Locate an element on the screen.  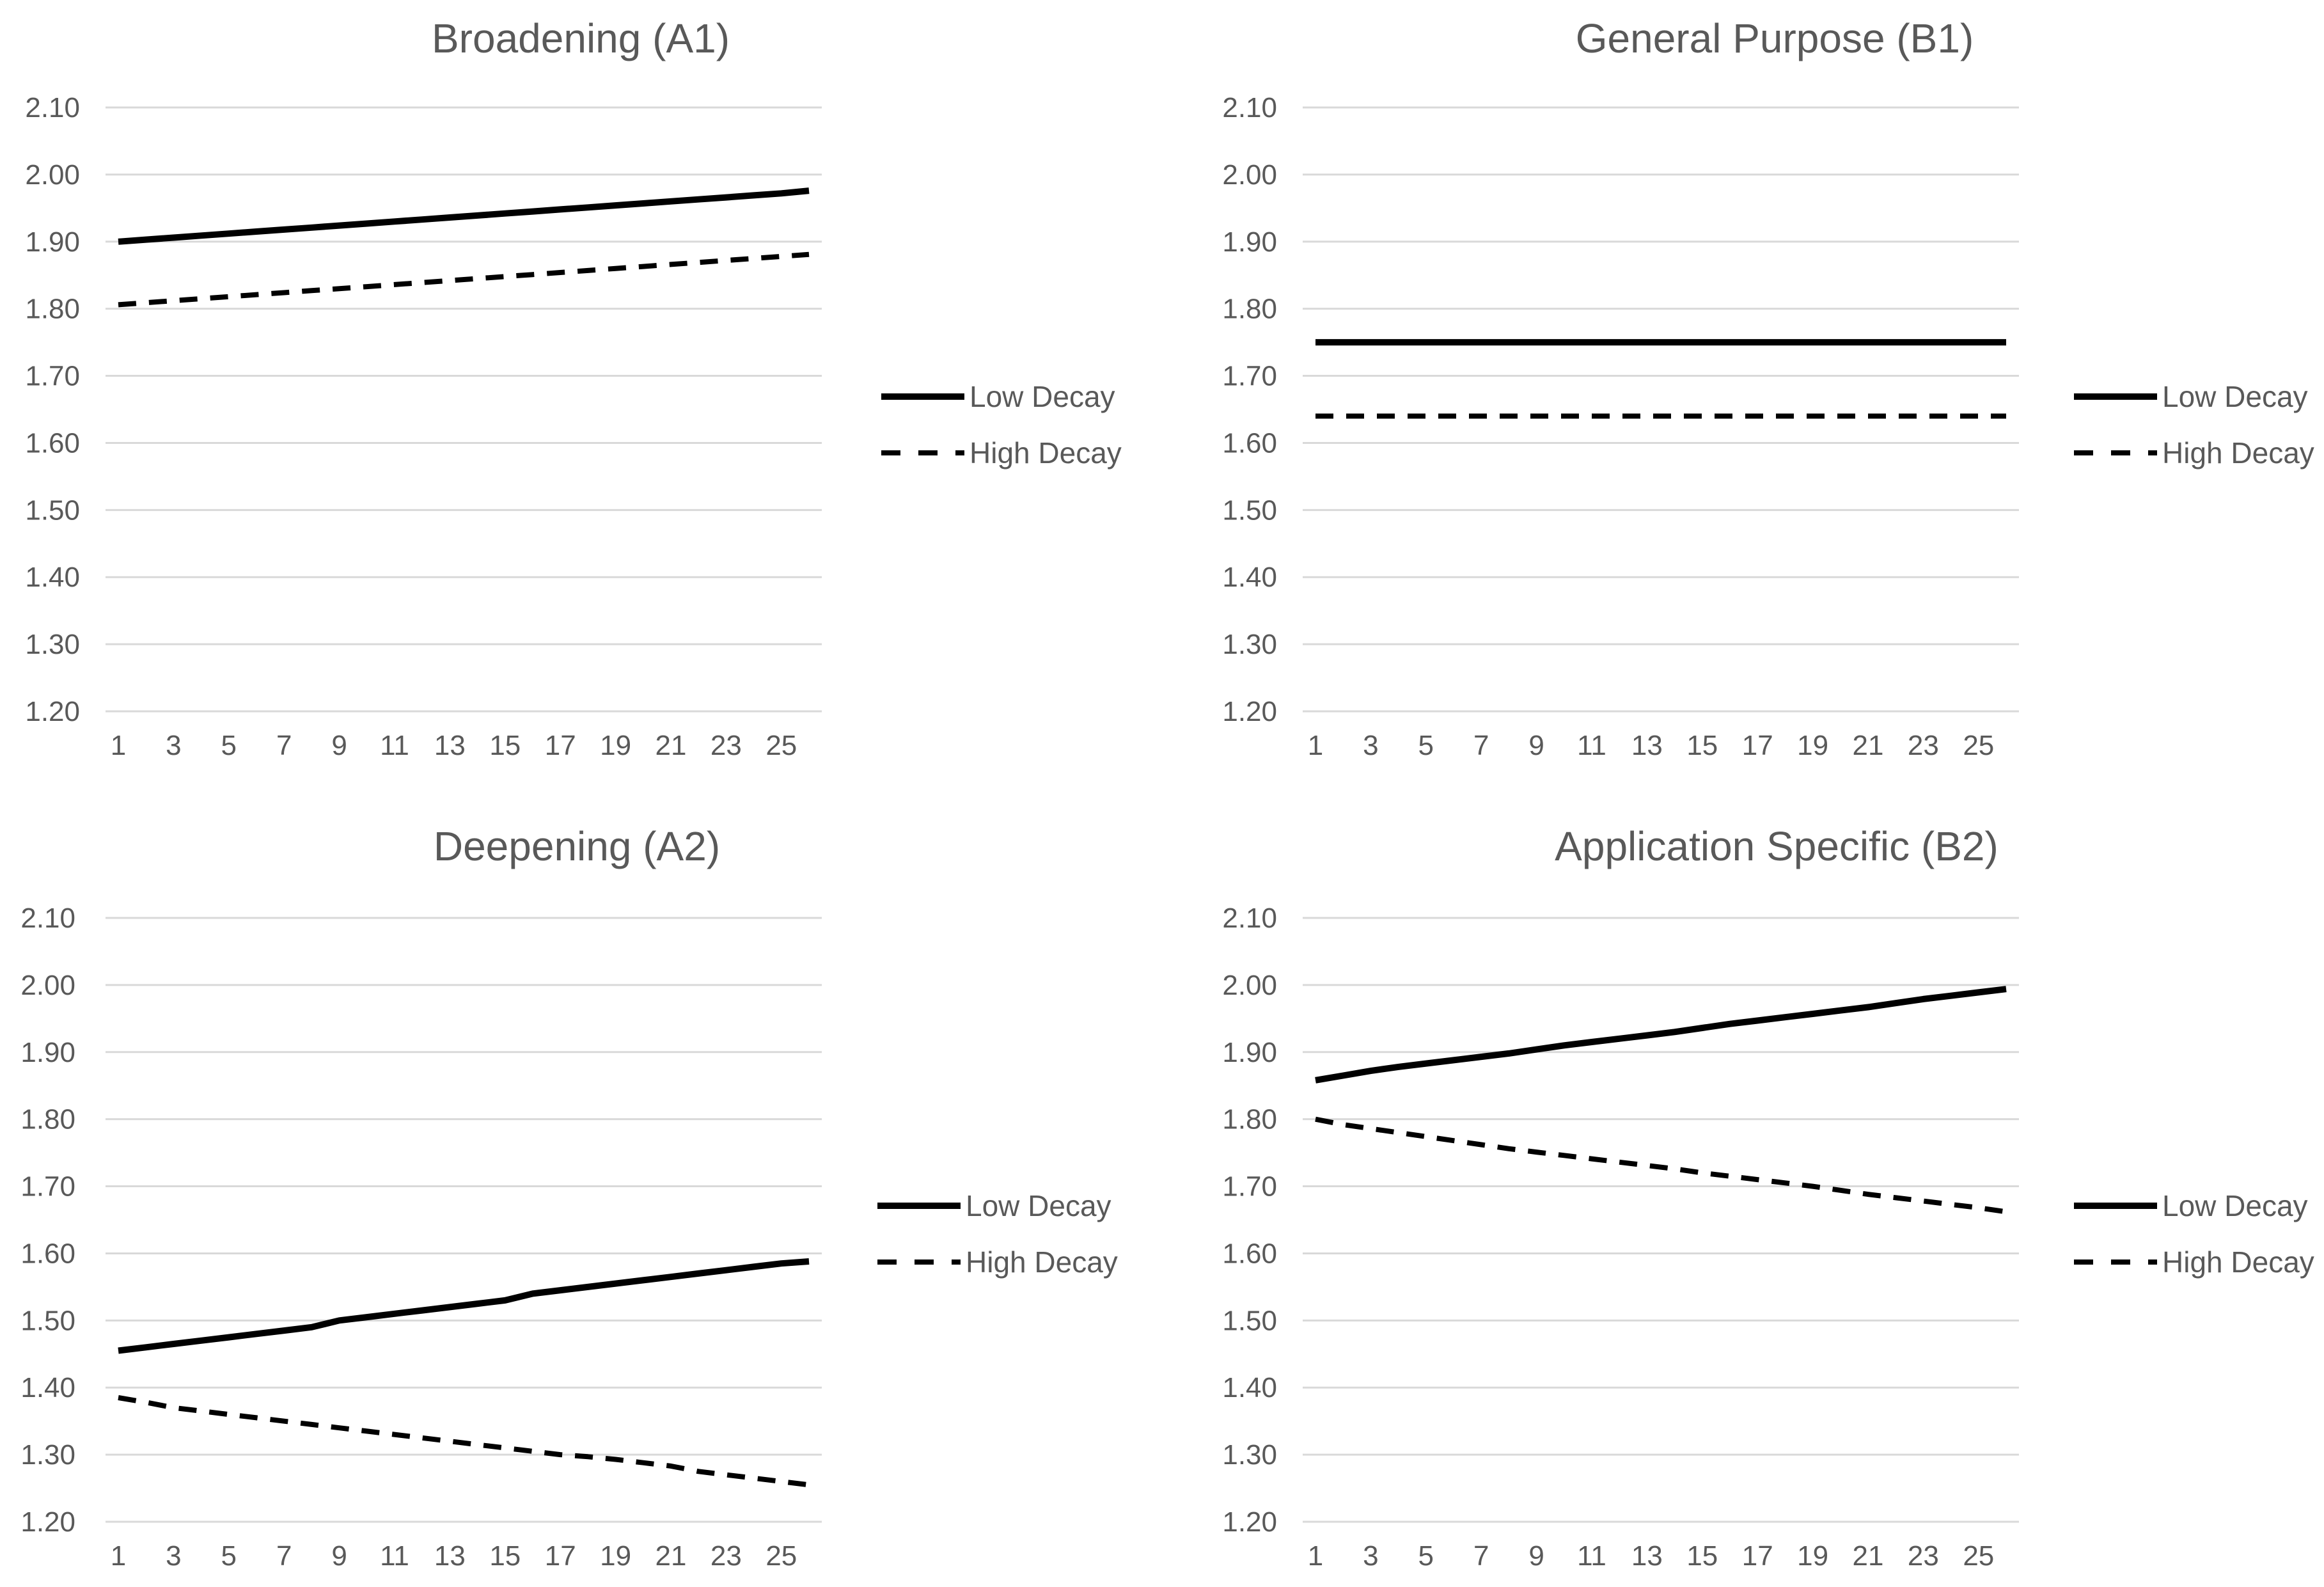
chart-title: Application Specific (B2) is located at coordinates (1777, 846).